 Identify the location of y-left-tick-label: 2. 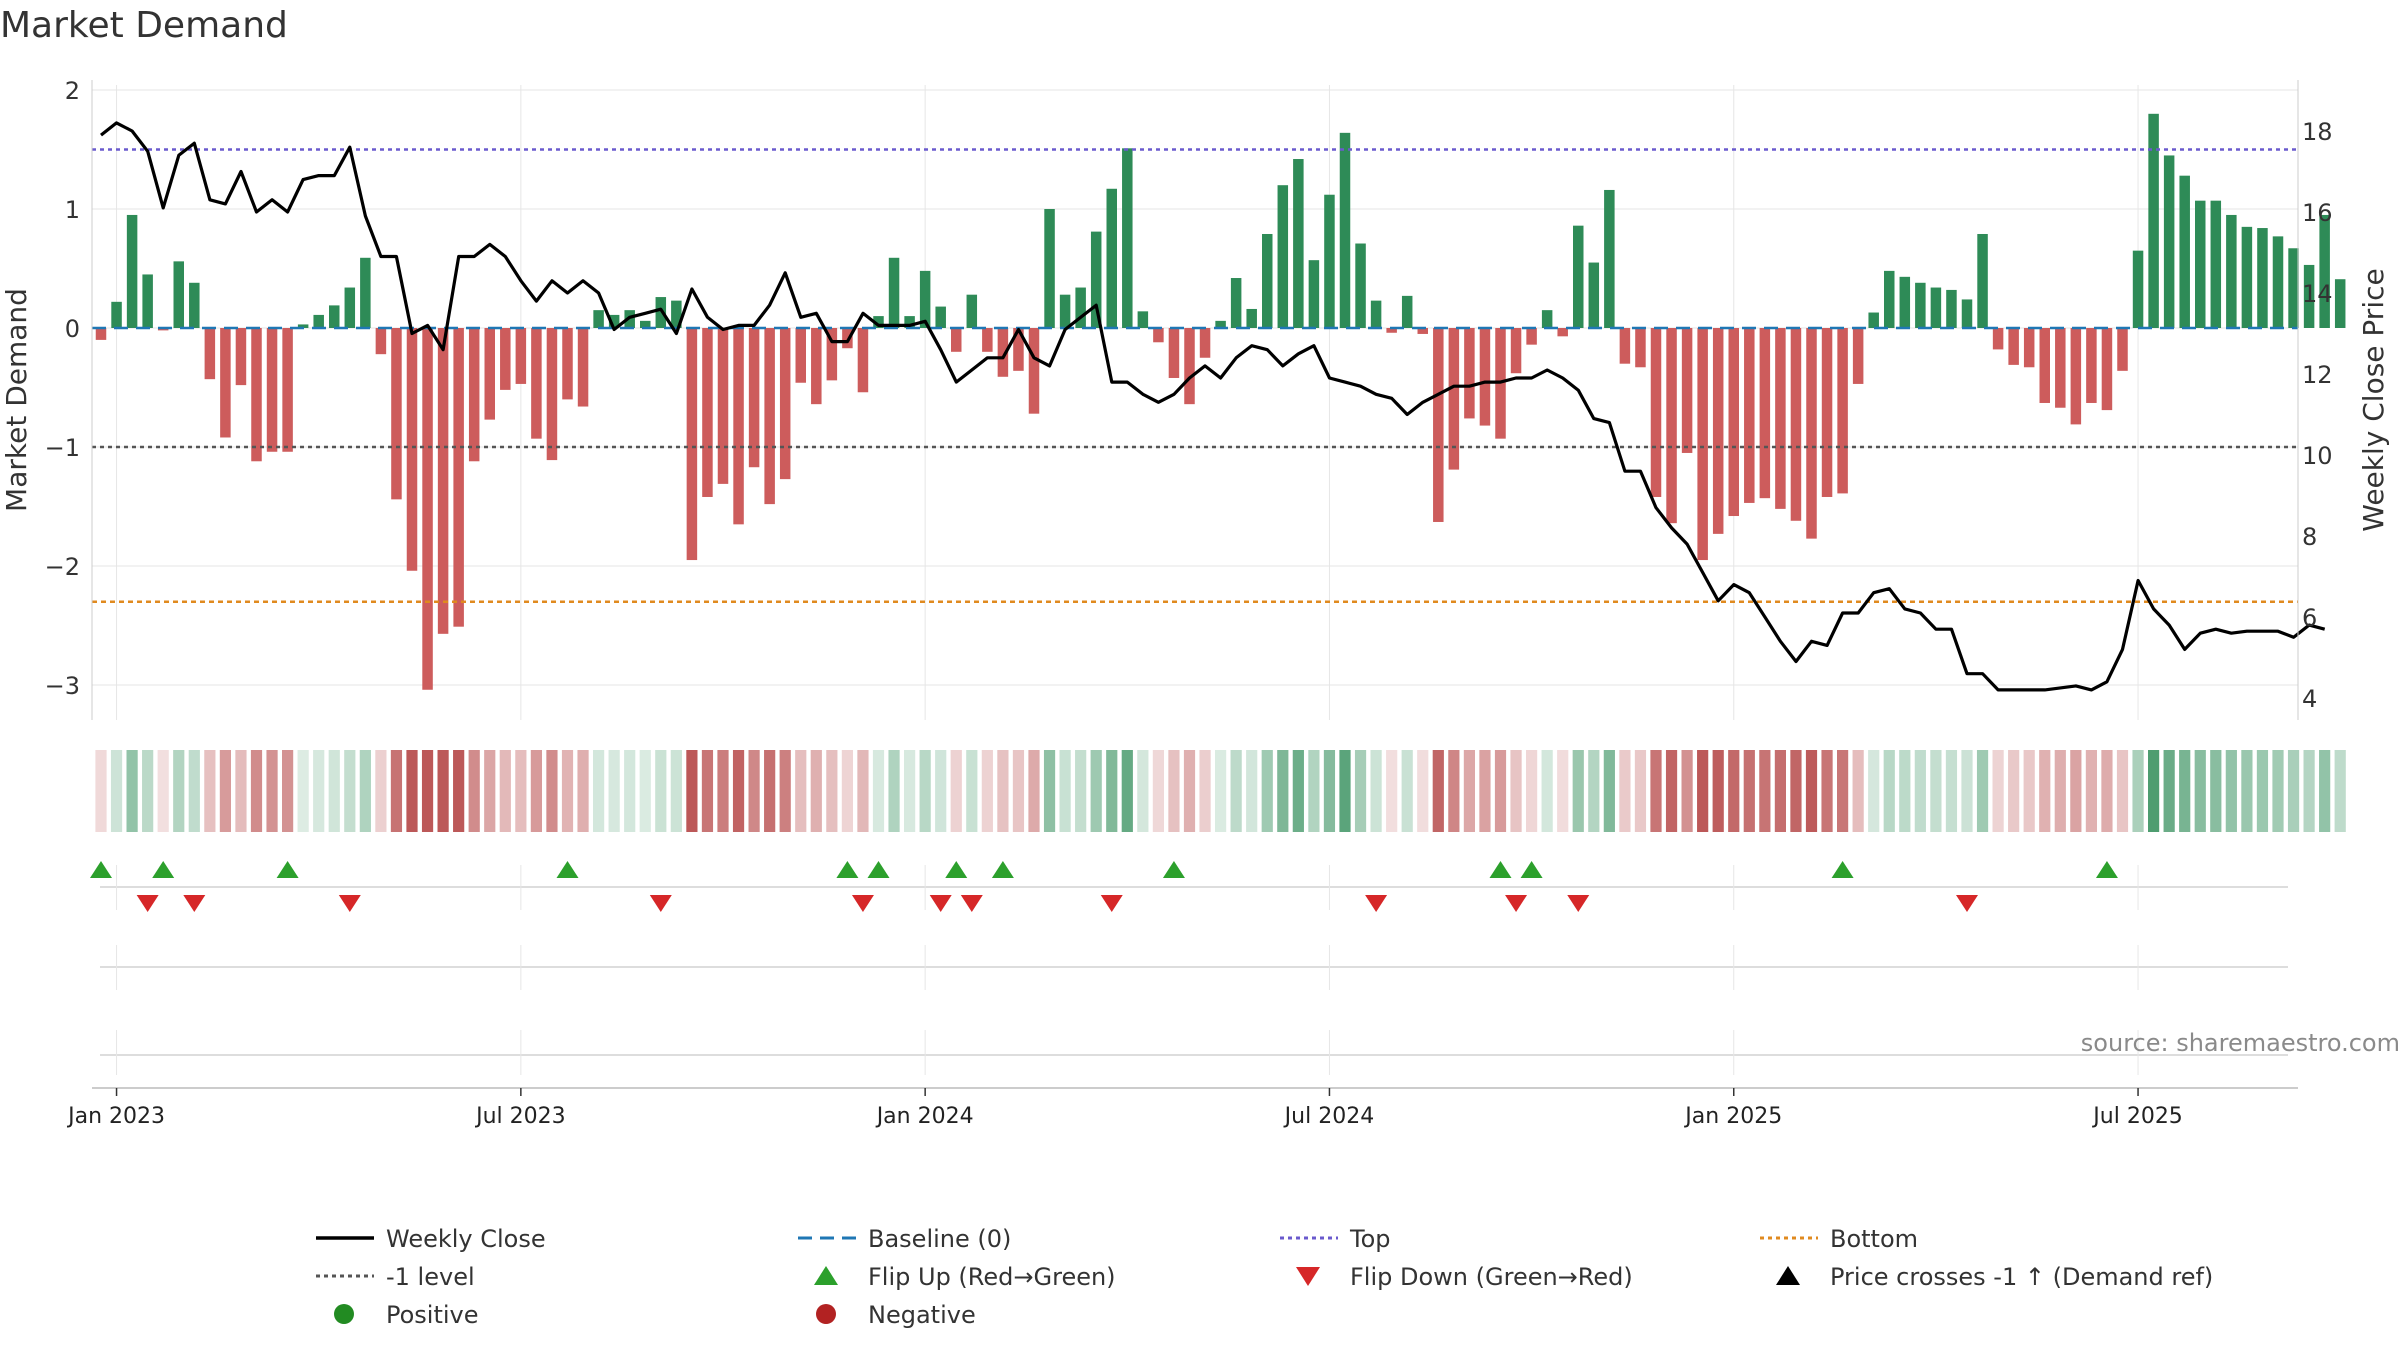
(72, 91).